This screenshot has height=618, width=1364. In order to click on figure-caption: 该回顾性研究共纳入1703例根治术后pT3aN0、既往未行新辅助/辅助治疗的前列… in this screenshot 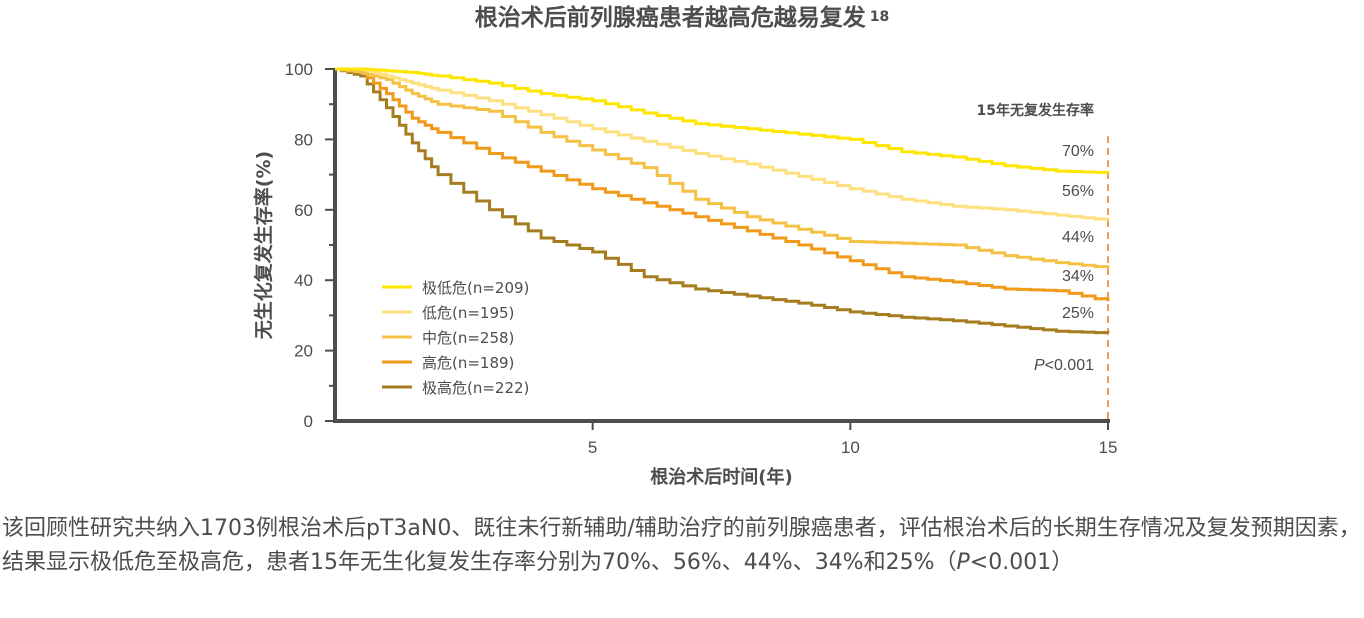, I will do `click(682, 546)`.